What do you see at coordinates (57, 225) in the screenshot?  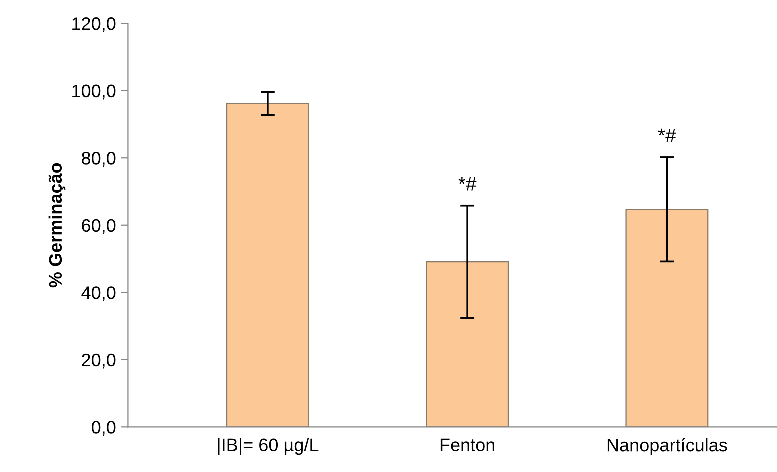 I see `y-axis-title: % Germinação` at bounding box center [57, 225].